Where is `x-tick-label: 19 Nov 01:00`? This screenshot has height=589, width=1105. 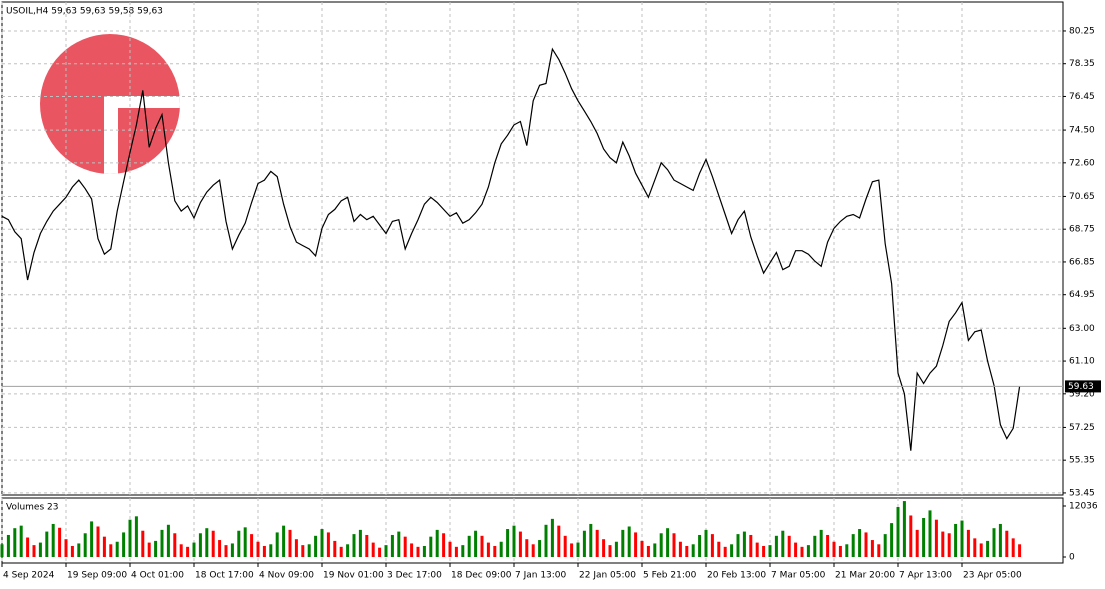 x-tick-label: 19 Nov 01:00 is located at coordinates (353, 576).